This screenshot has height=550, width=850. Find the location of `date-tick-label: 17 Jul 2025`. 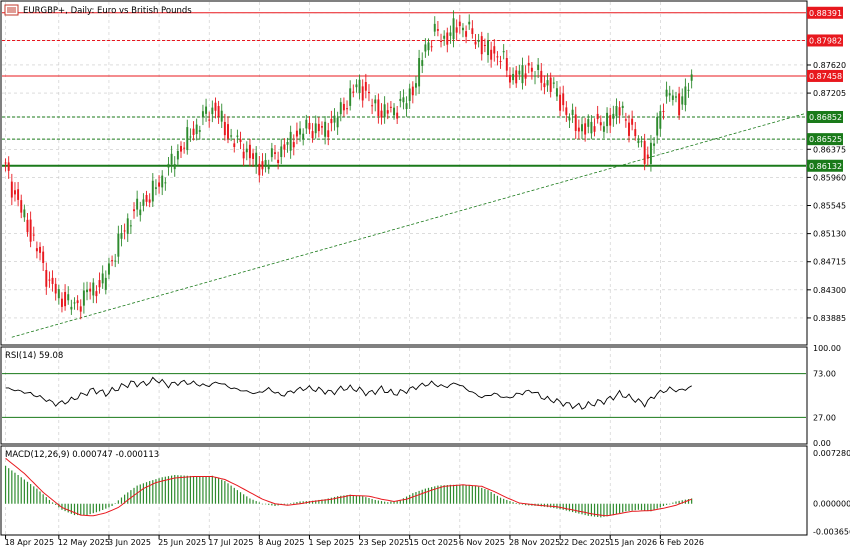

date-tick-label: 17 Jul 2025 is located at coordinates (230, 542).